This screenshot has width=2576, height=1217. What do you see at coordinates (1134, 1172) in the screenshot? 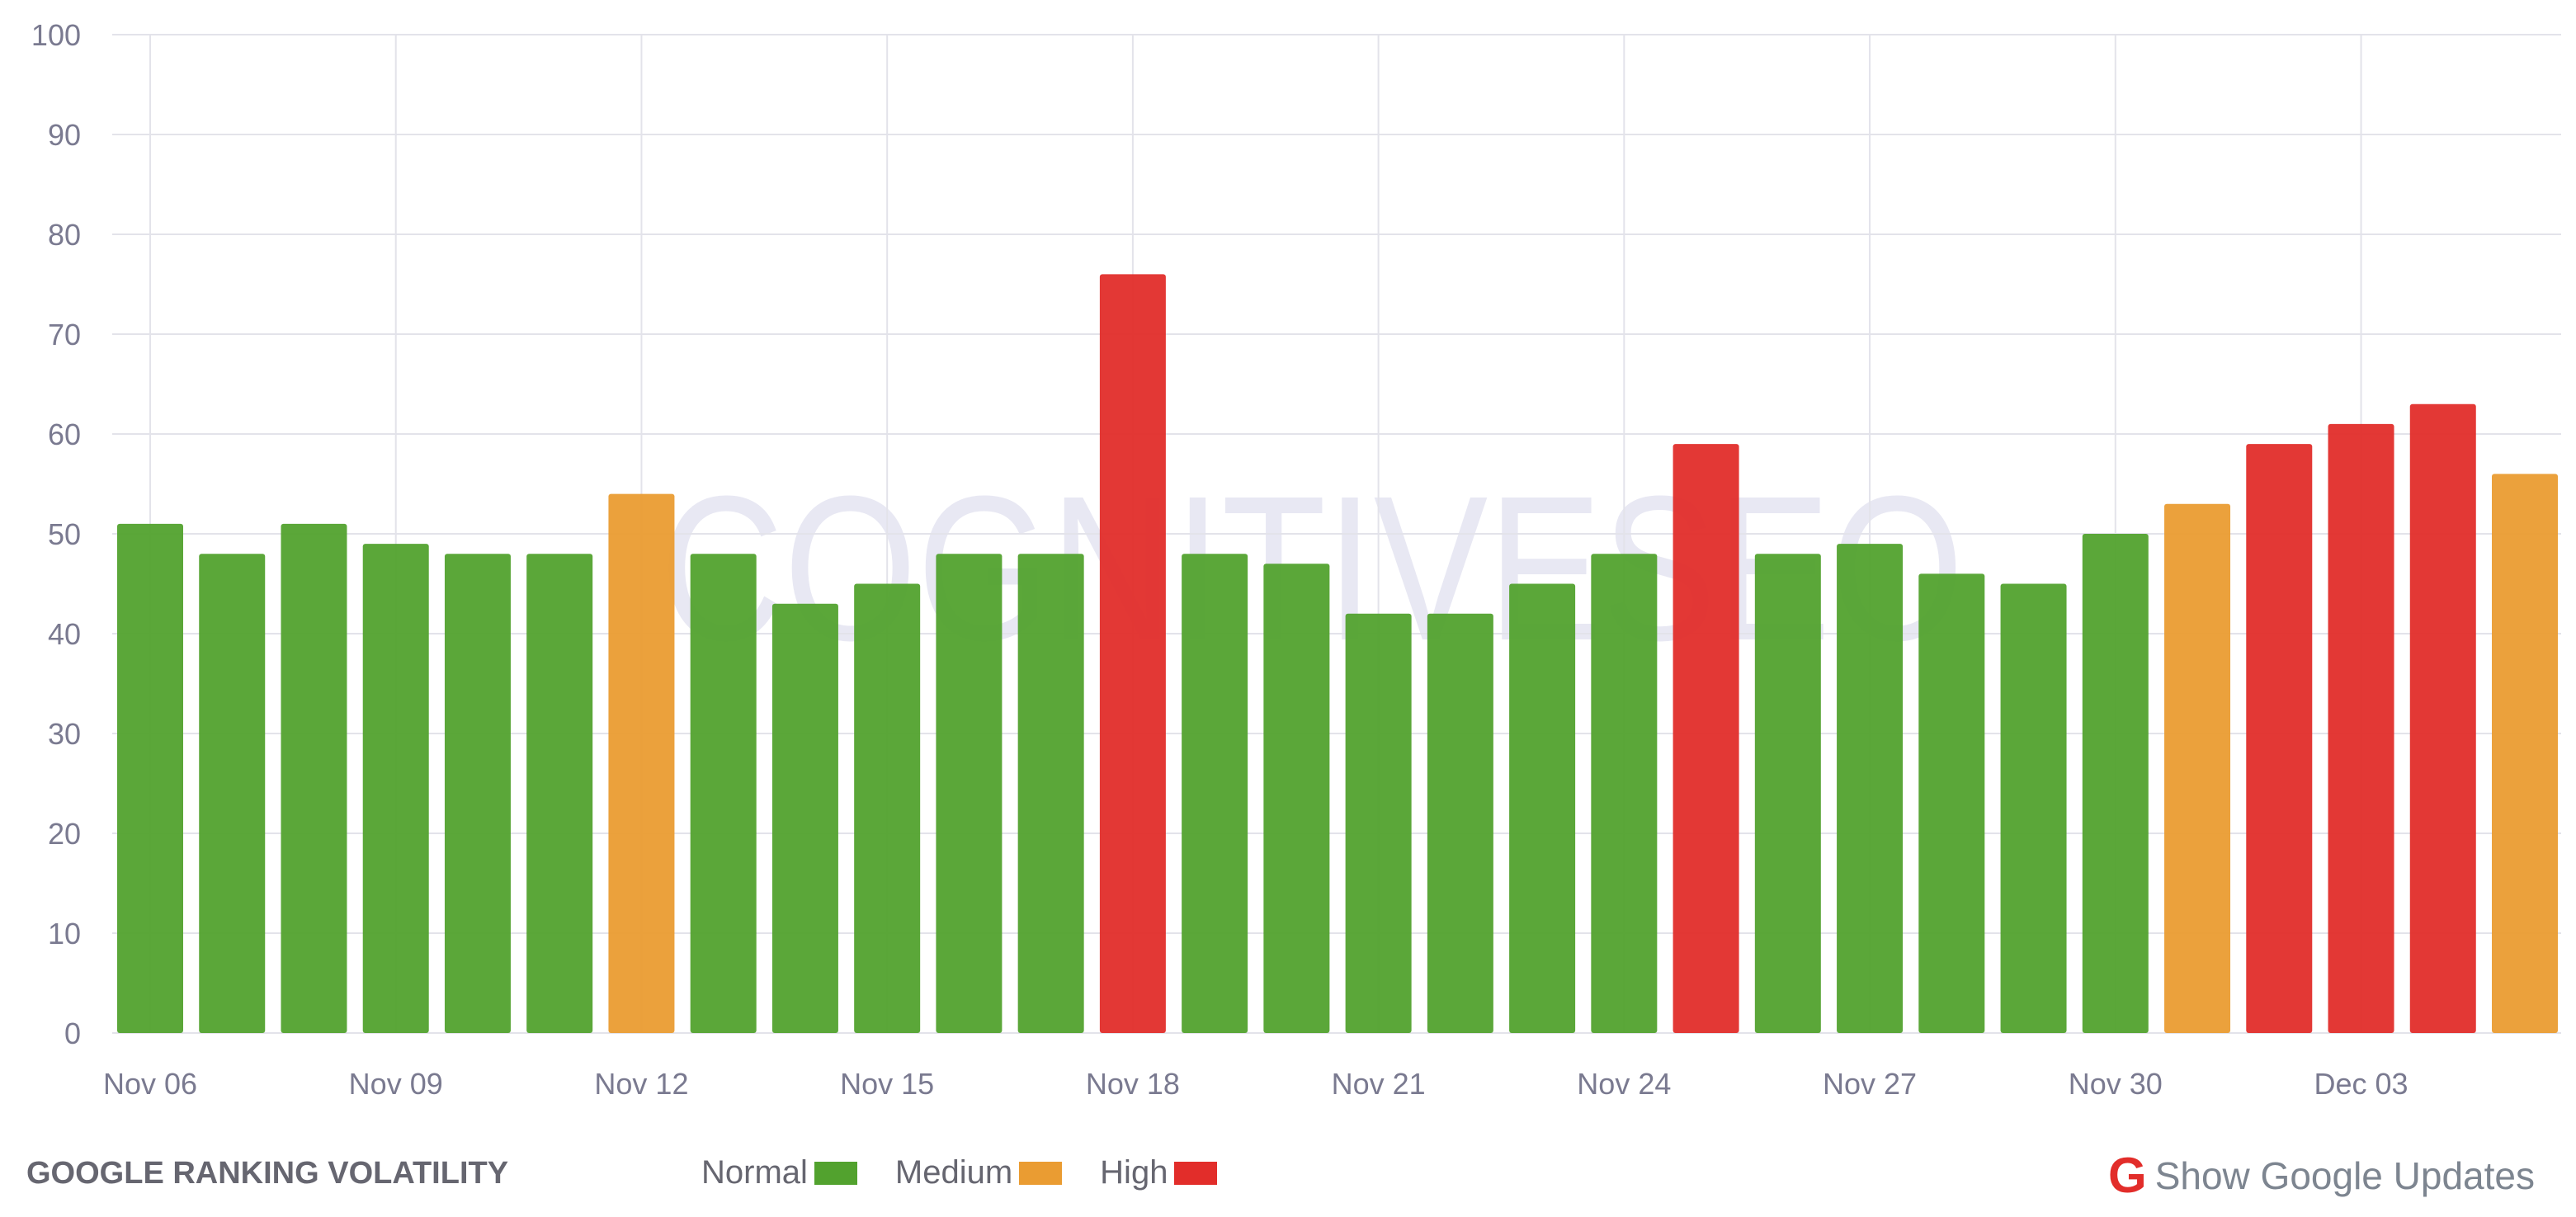
I see `legend-label: High` at bounding box center [1134, 1172].